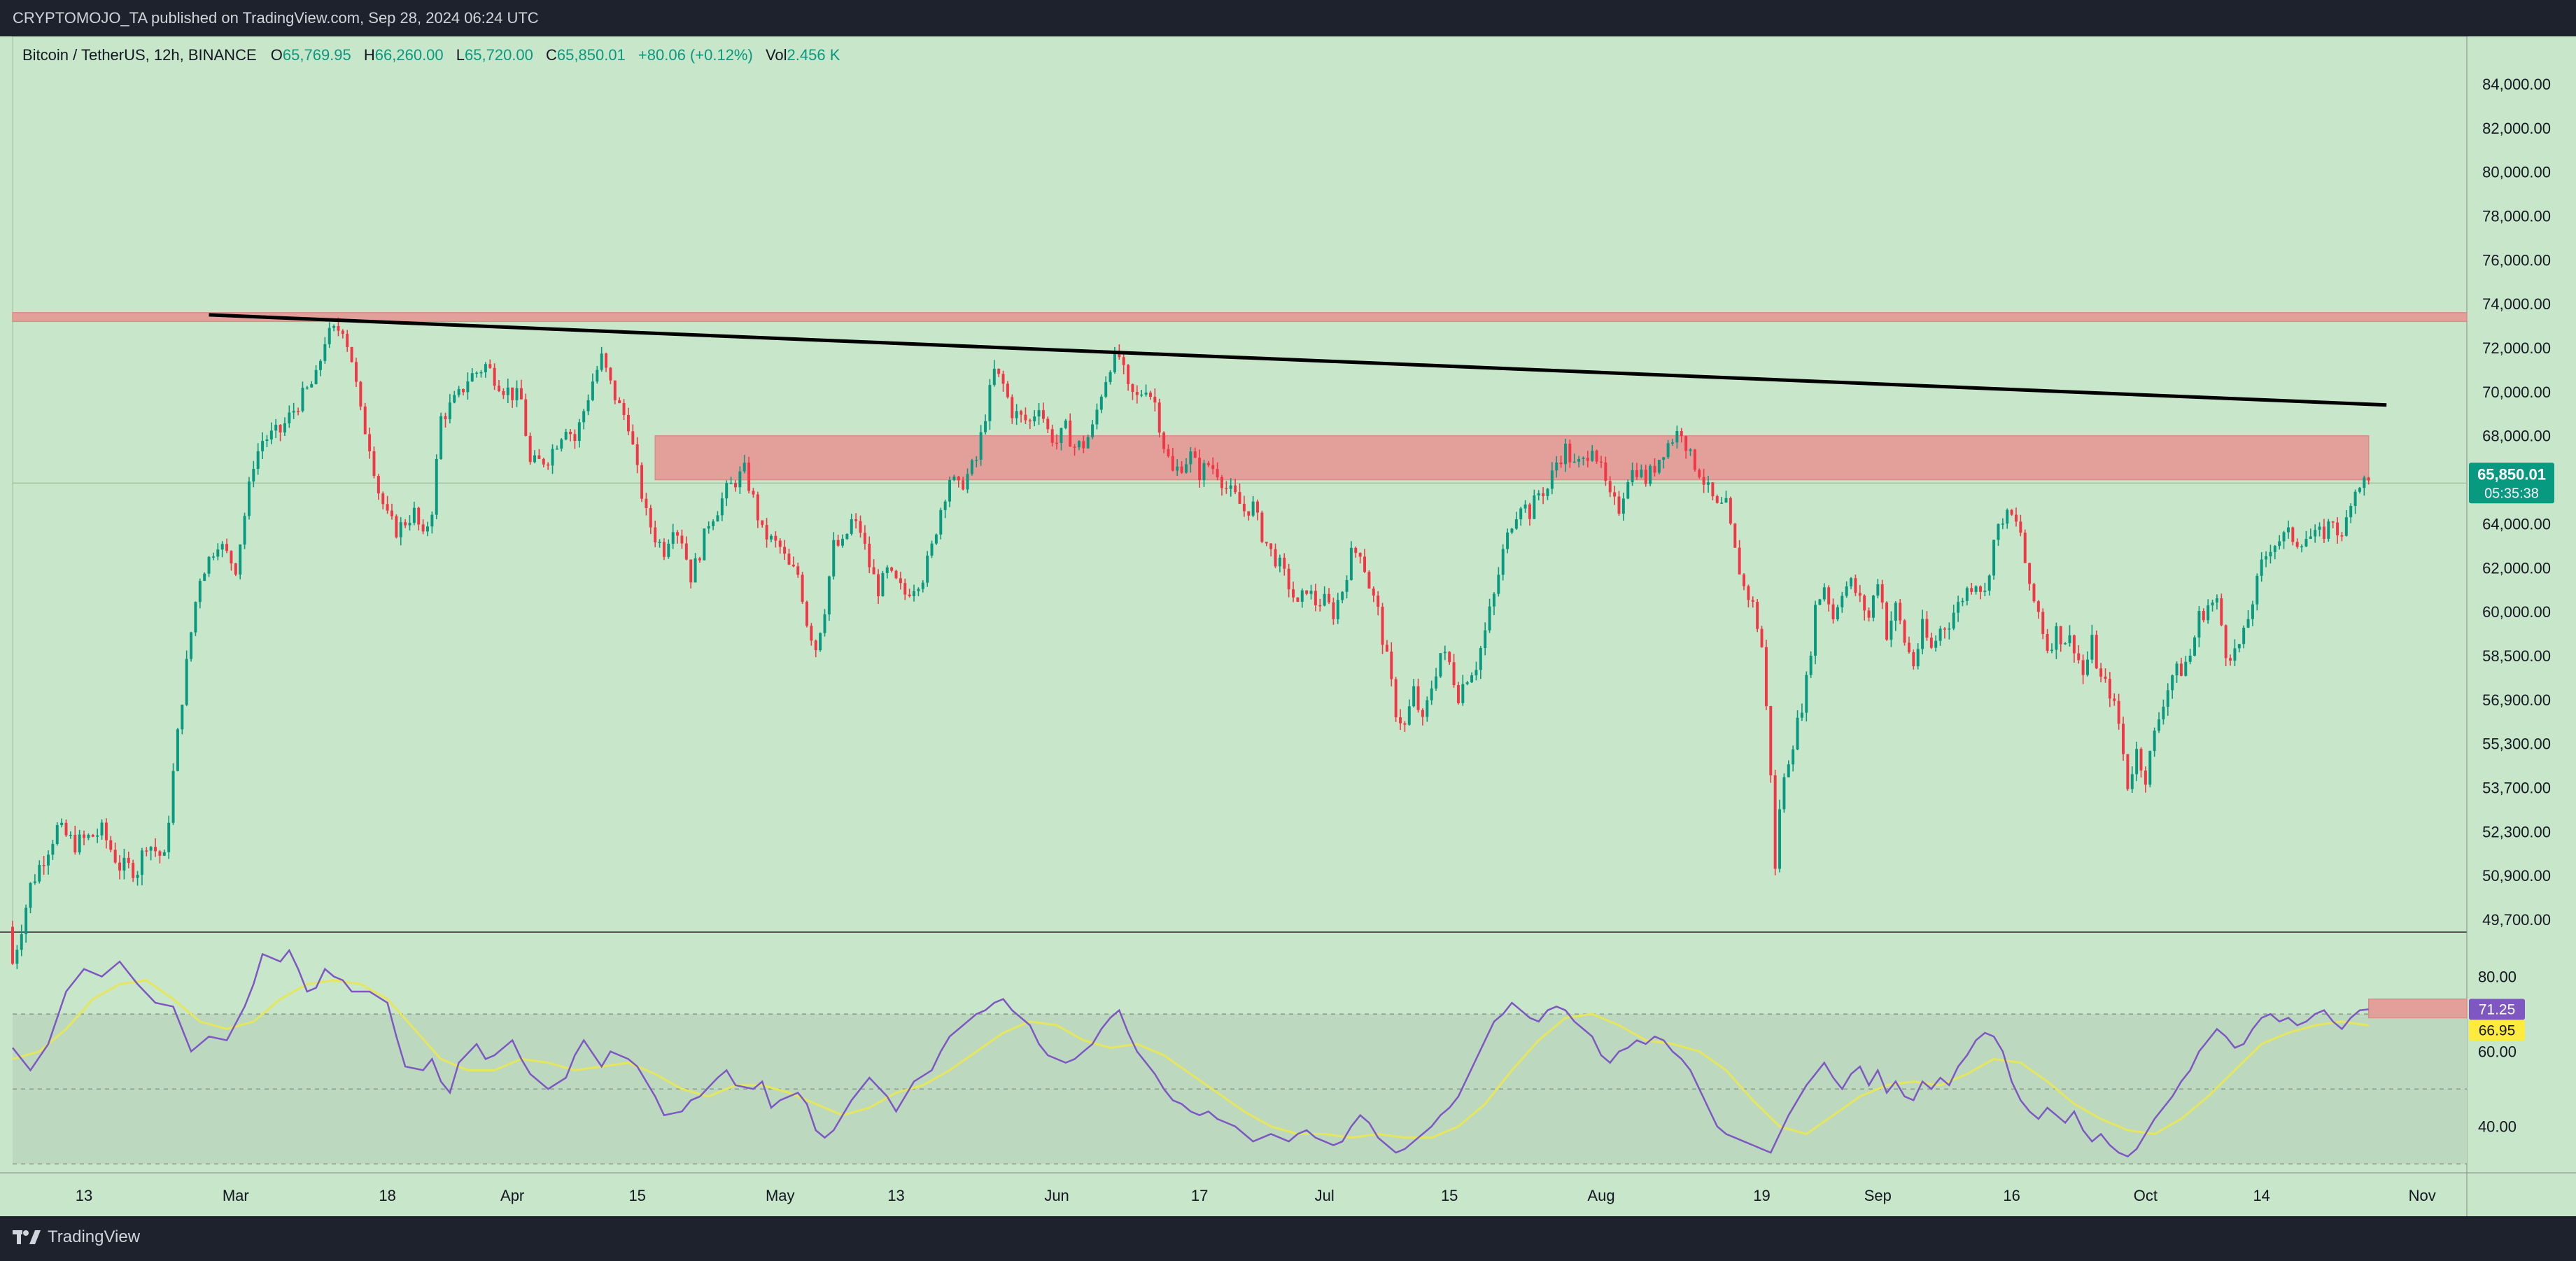  Describe the element at coordinates (813, 55) in the screenshot. I see `legend-vol-value: 2.456 K` at that location.